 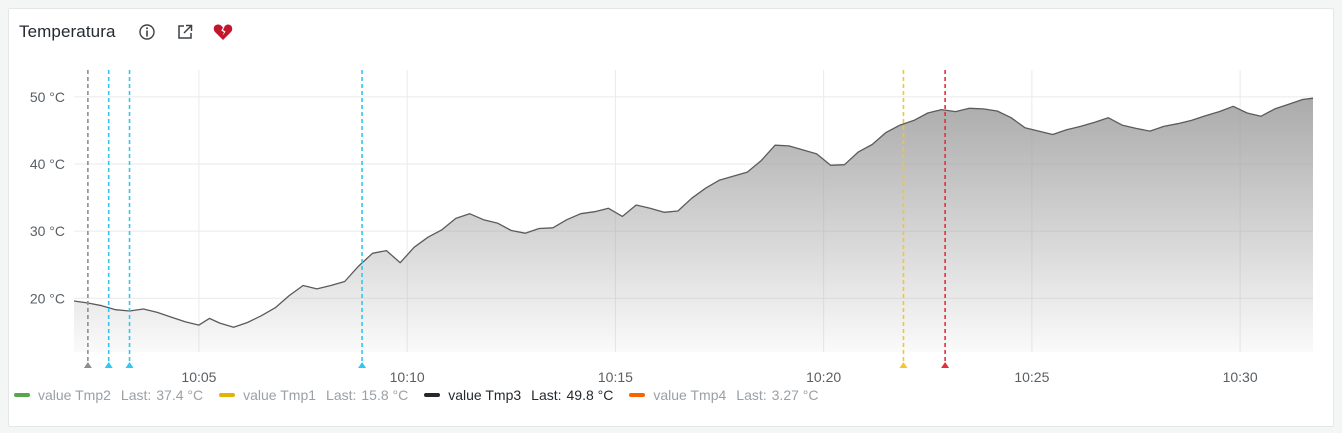 What do you see at coordinates (47, 164) in the screenshot?
I see `y-tick-label: 40 °C` at bounding box center [47, 164].